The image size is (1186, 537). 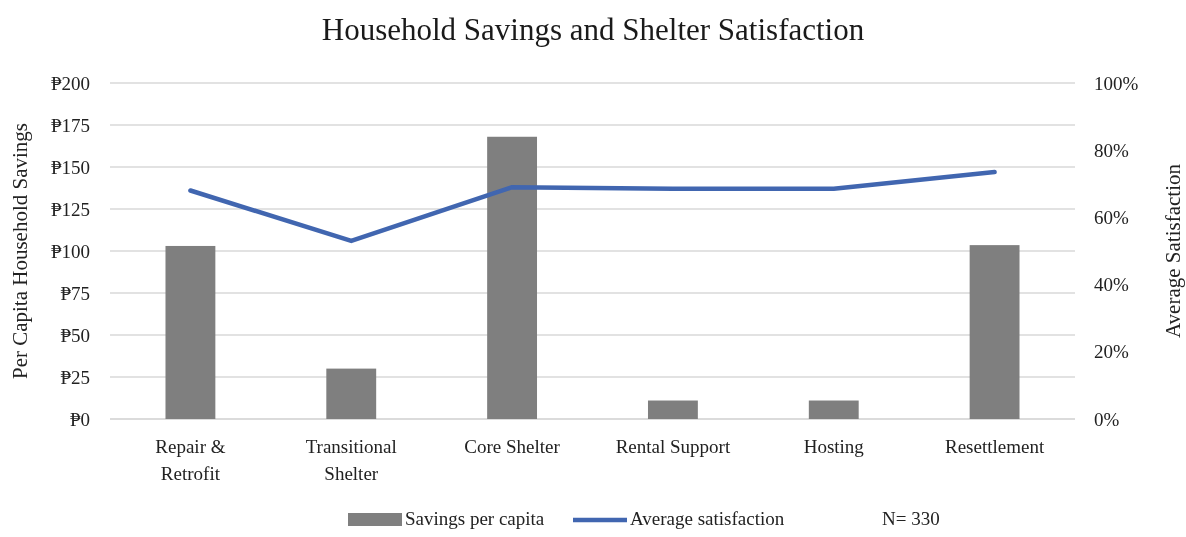 I want to click on line-series, so click(x=592, y=206).